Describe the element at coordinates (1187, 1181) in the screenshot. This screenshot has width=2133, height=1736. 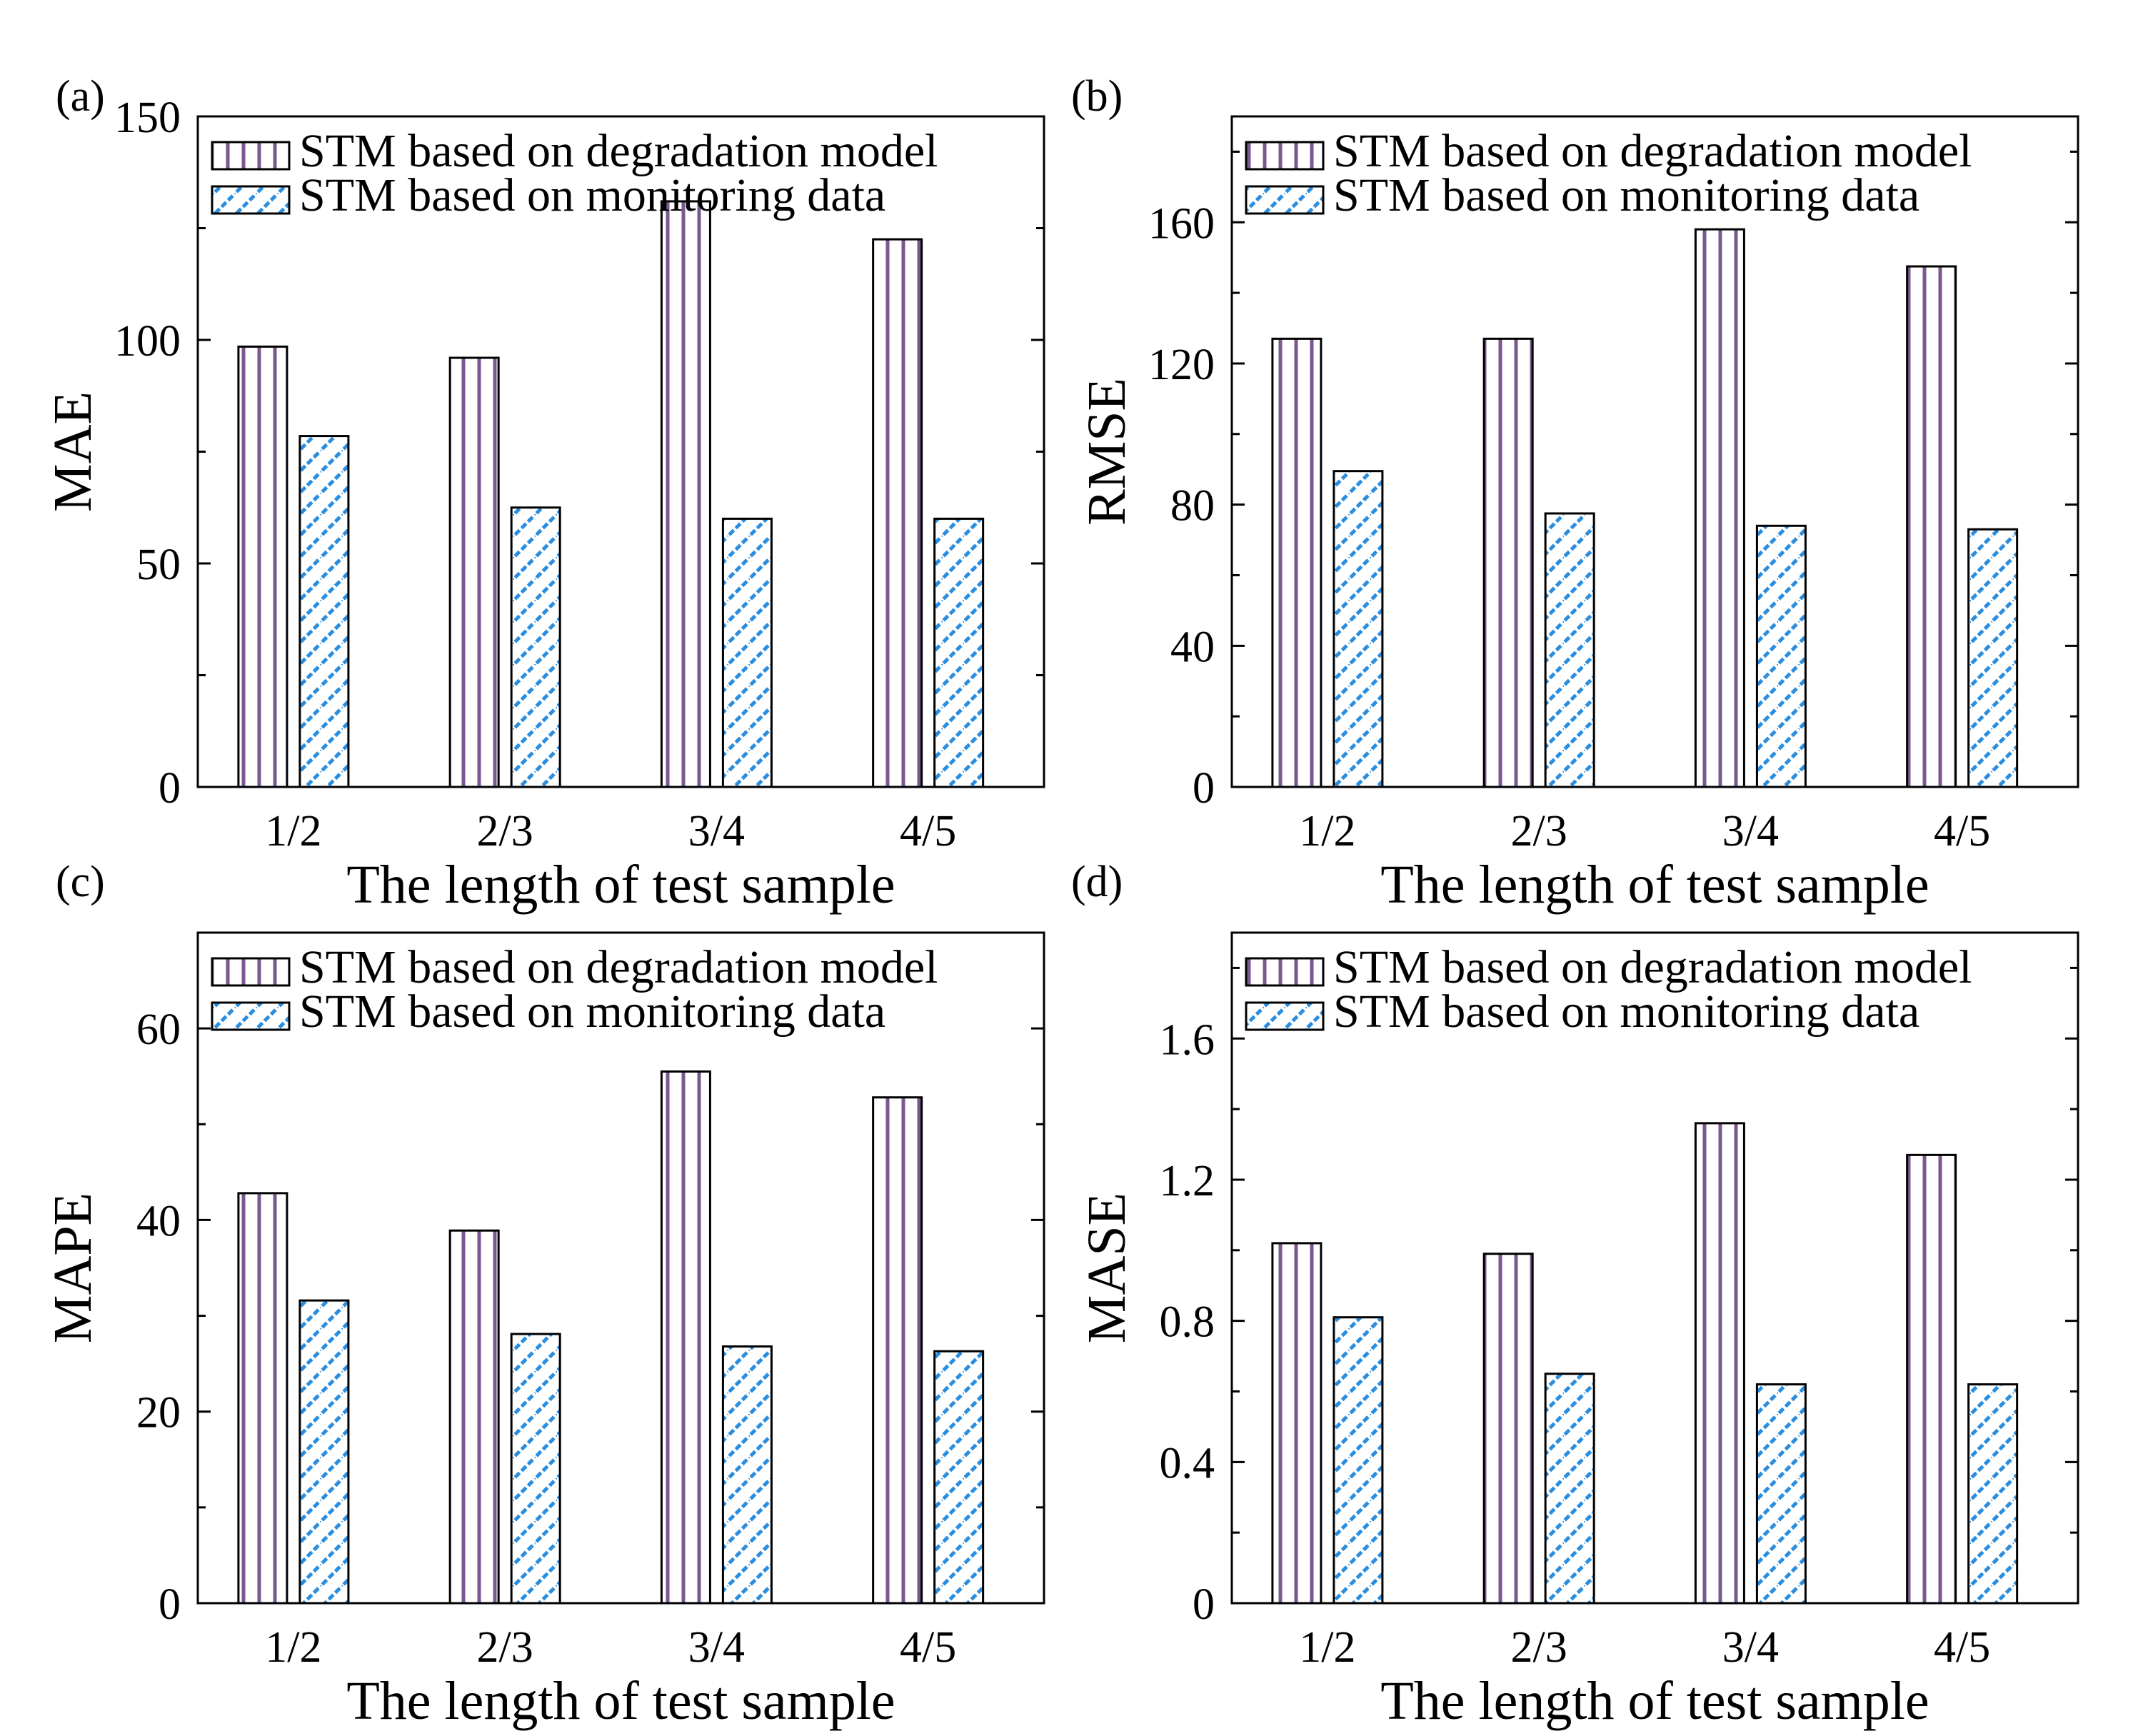
I see `y-tick-label: 1.2` at that location.